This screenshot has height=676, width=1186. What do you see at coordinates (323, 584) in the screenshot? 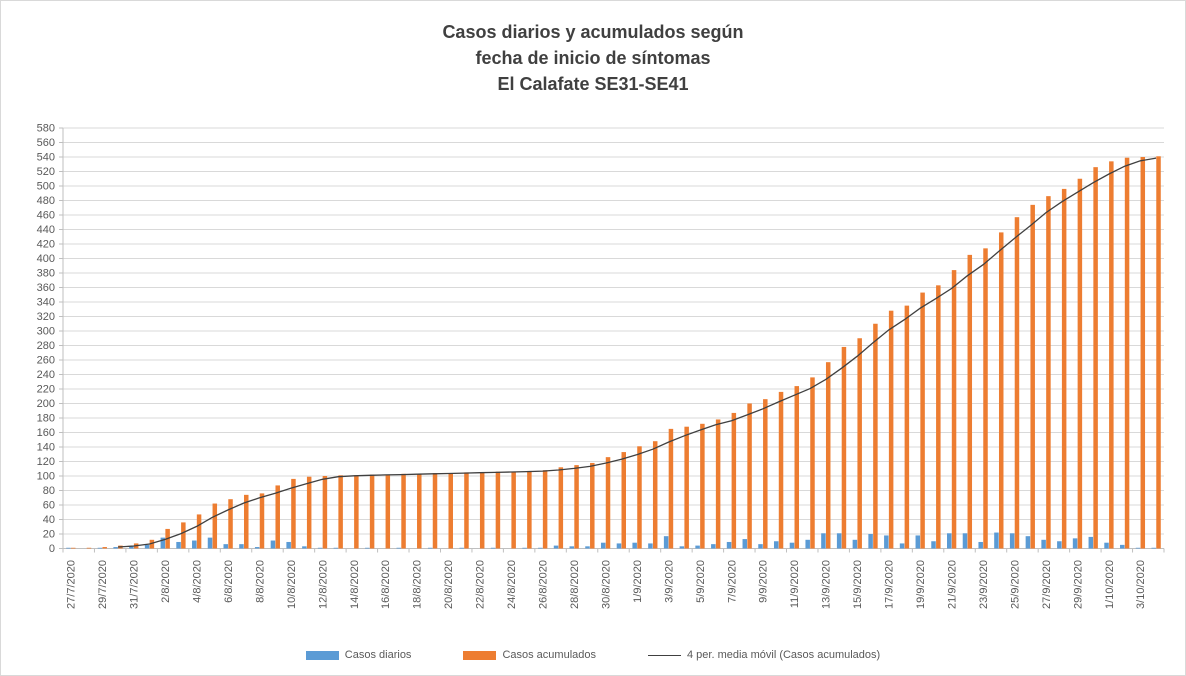
I see `svg-text: 12/8/2020` at bounding box center [323, 584].